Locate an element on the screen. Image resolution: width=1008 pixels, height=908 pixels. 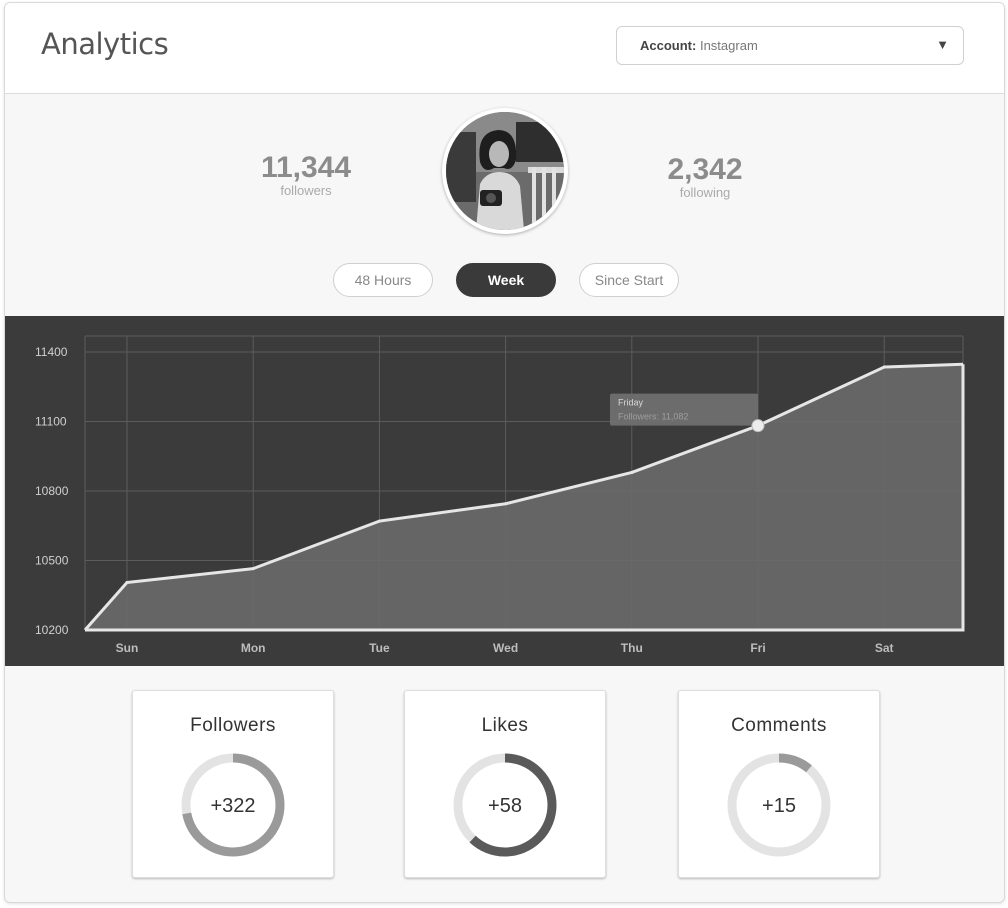
comments-tile-title: Comments is located at coordinates (779, 725).